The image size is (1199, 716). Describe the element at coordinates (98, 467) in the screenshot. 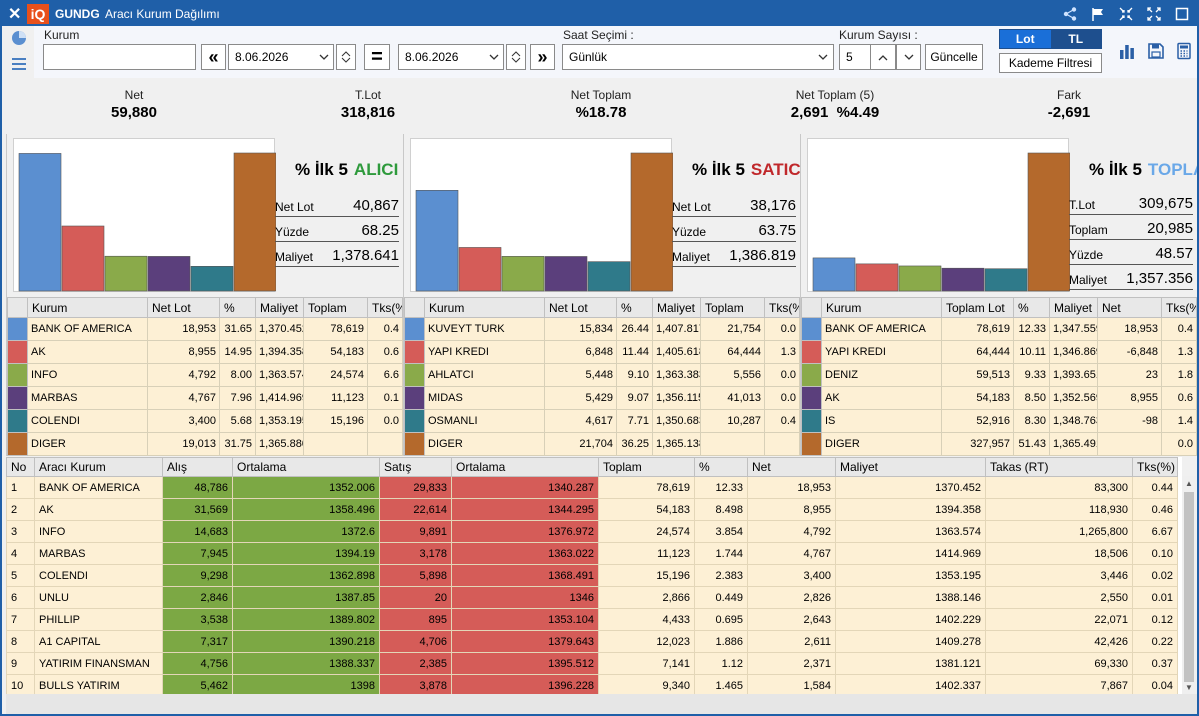

I see `column-header: Aracı Kurum` at that location.